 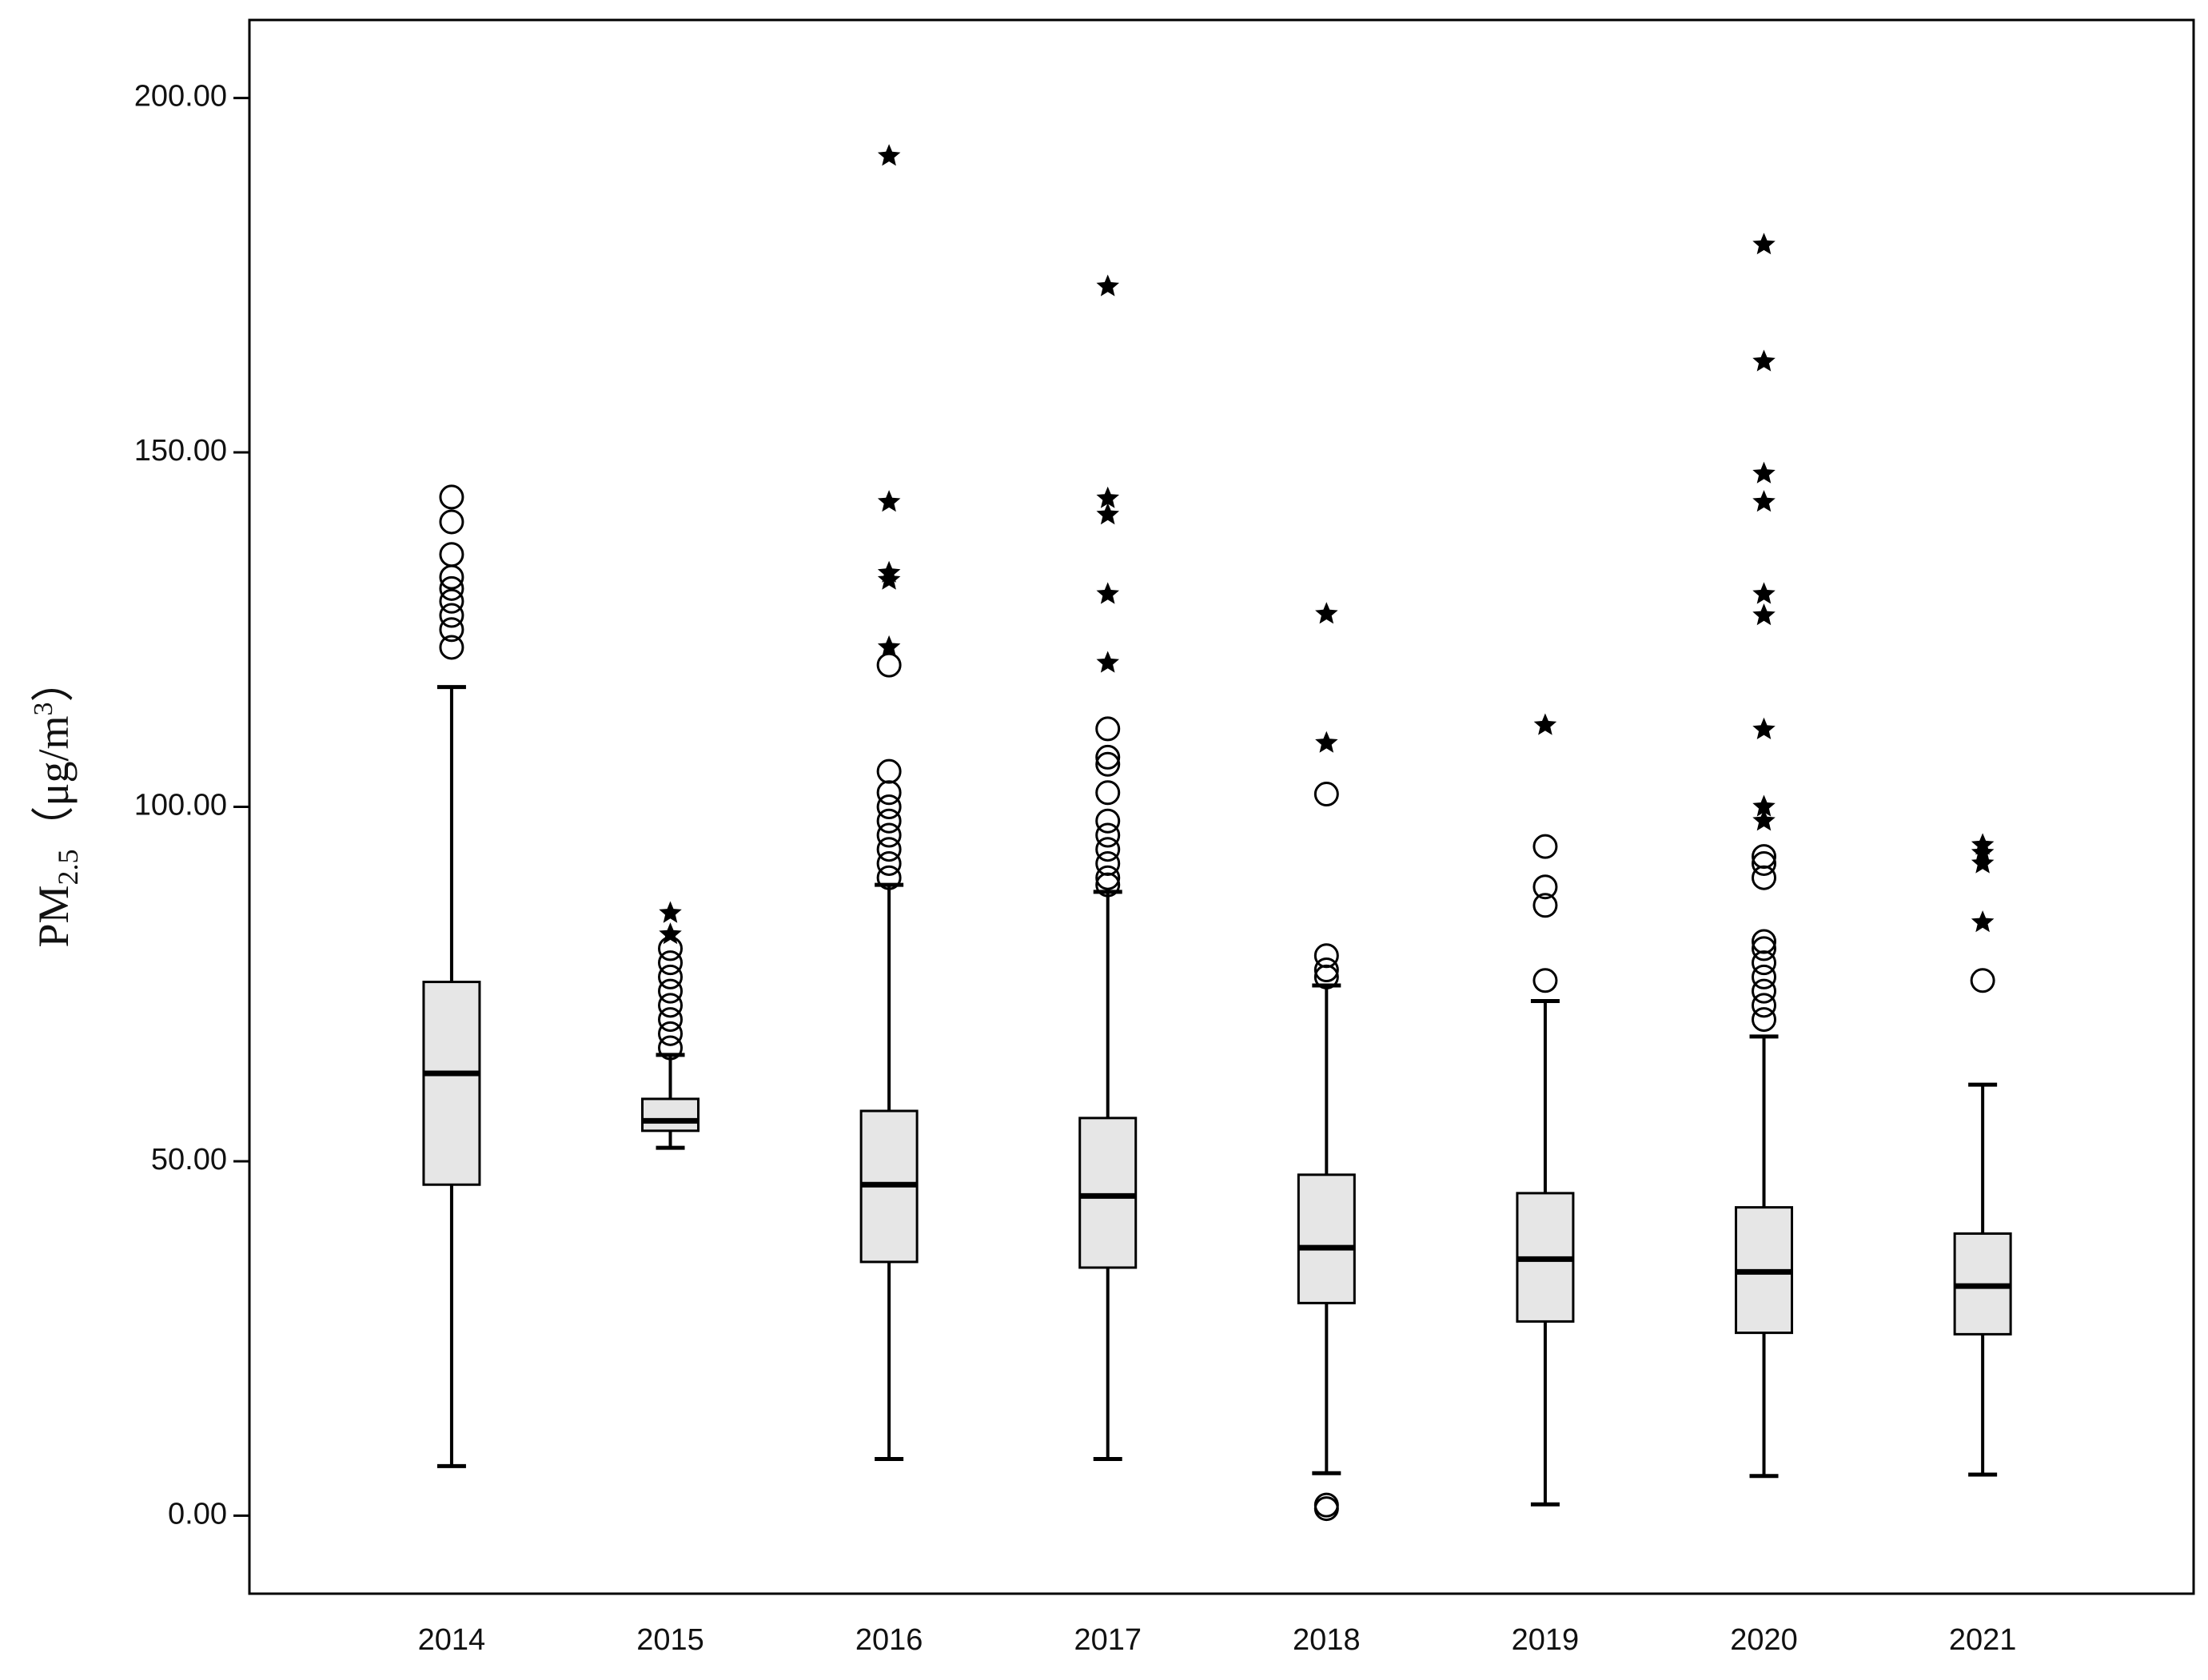 I want to click on y-label-text: PM, so click(x=54, y=916).